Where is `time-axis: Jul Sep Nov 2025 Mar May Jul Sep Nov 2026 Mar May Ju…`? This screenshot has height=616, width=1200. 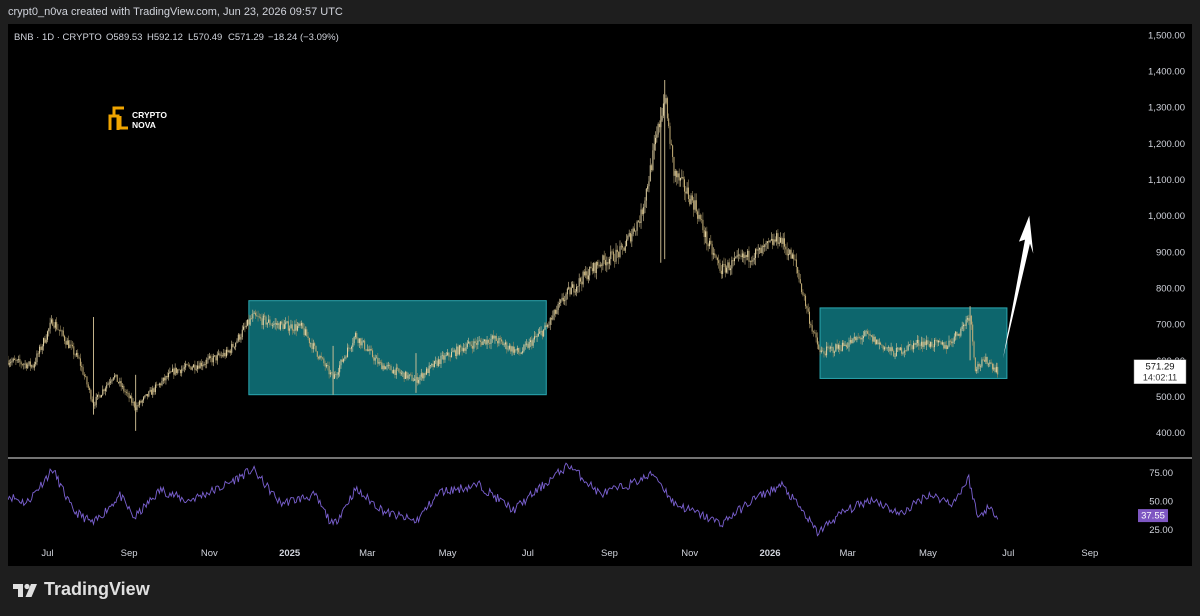 time-axis: Jul Sep Nov 2025 Mar May Jul Sep Nov 2026 Mar May Ju… is located at coordinates (569, 553).